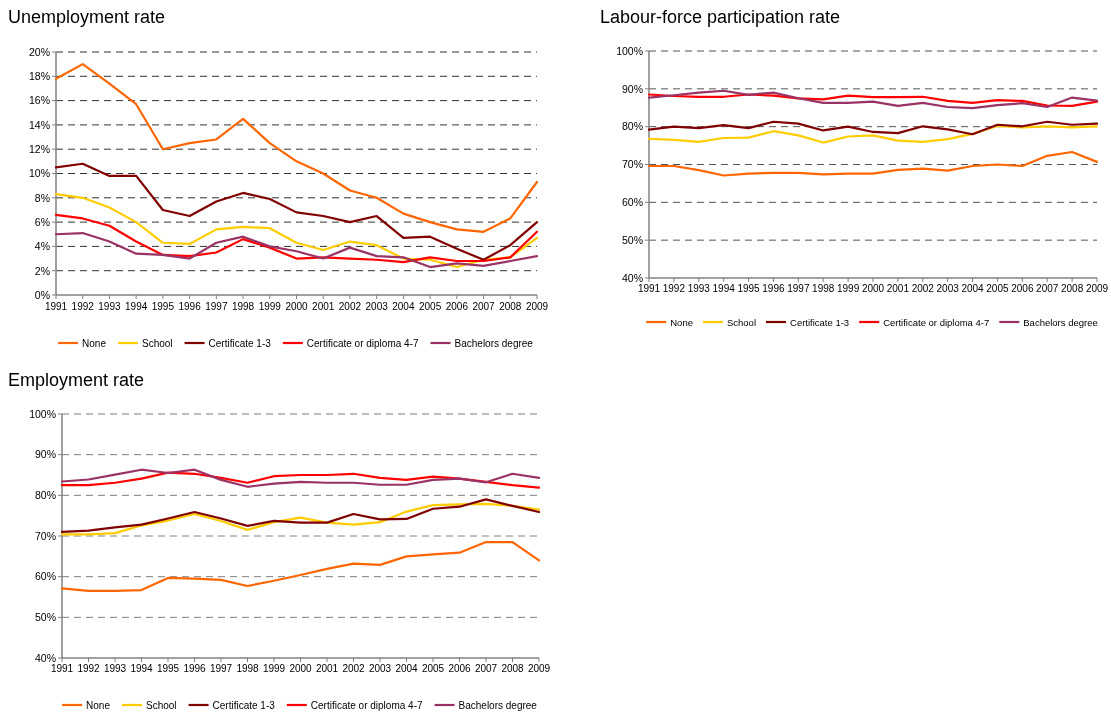 The image size is (1111, 713). I want to click on y-tick-label: 10%, so click(39, 173).